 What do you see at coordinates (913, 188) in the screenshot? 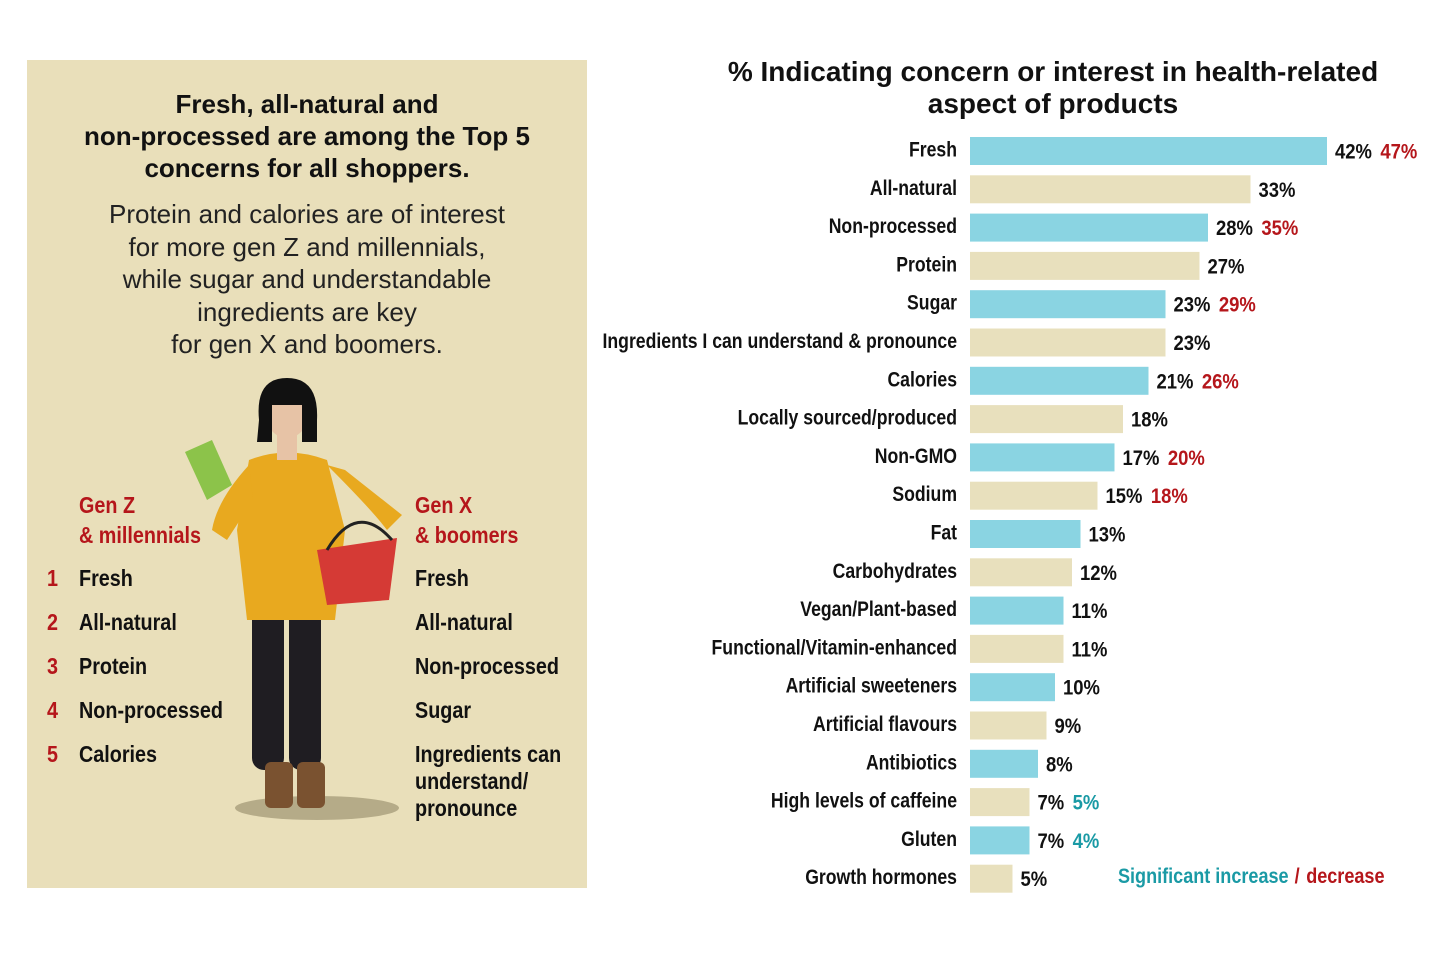
I see `category-label: All-natural` at bounding box center [913, 188].